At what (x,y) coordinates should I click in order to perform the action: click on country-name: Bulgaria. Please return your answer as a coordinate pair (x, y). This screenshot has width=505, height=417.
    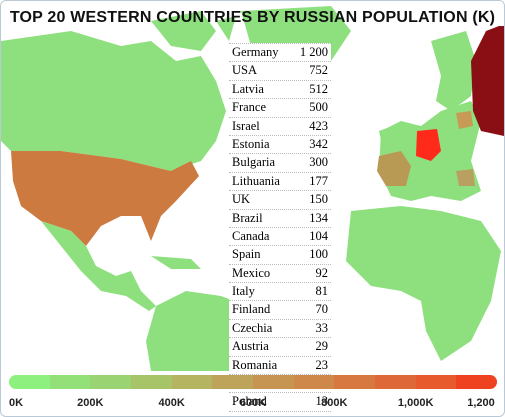
    Looking at the image, I should click on (254, 162).